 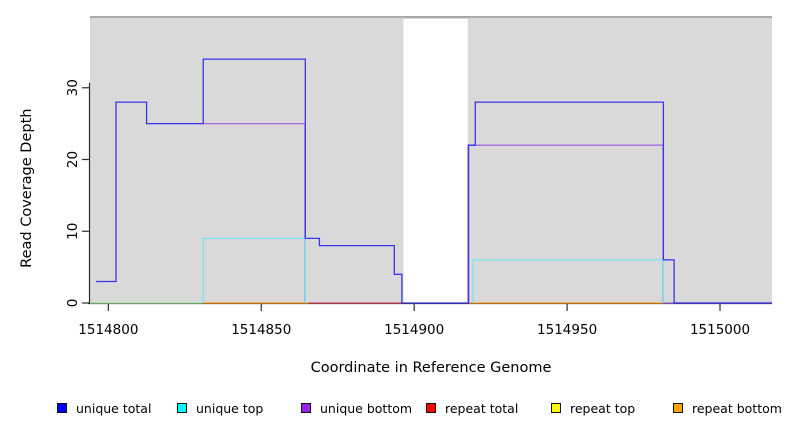 What do you see at coordinates (435, 161) in the screenshot?
I see `uncovered-gap-band` at bounding box center [435, 161].